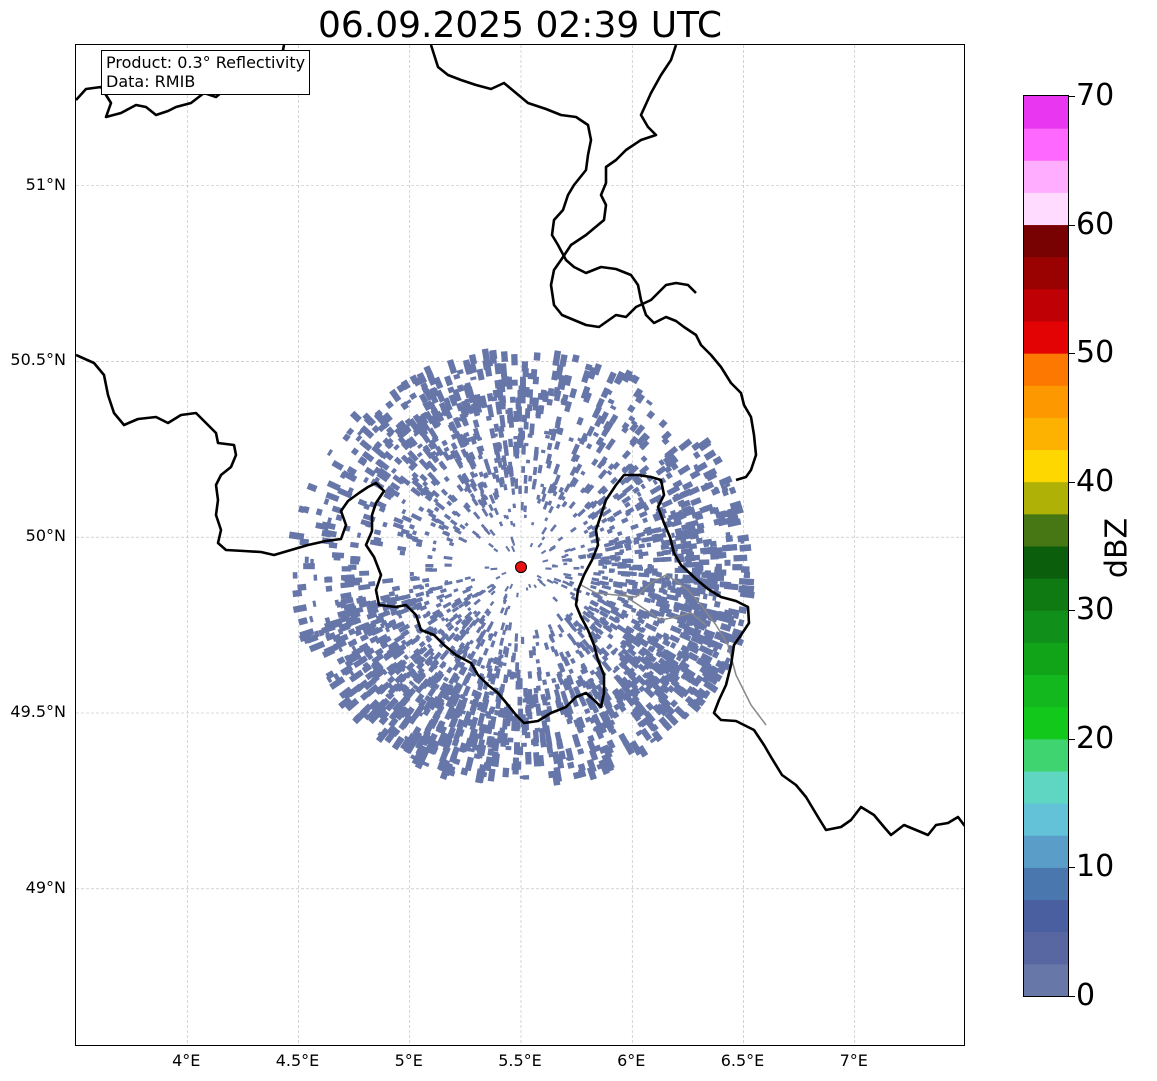  Describe the element at coordinates (1095, 95) in the screenshot. I see `colorbar-tick-label: 70` at that location.